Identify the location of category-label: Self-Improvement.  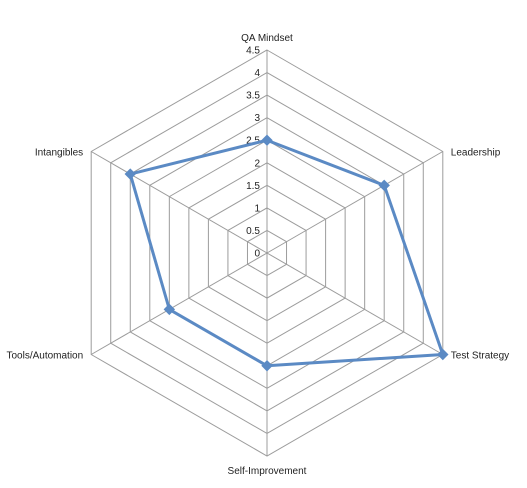
(267, 471).